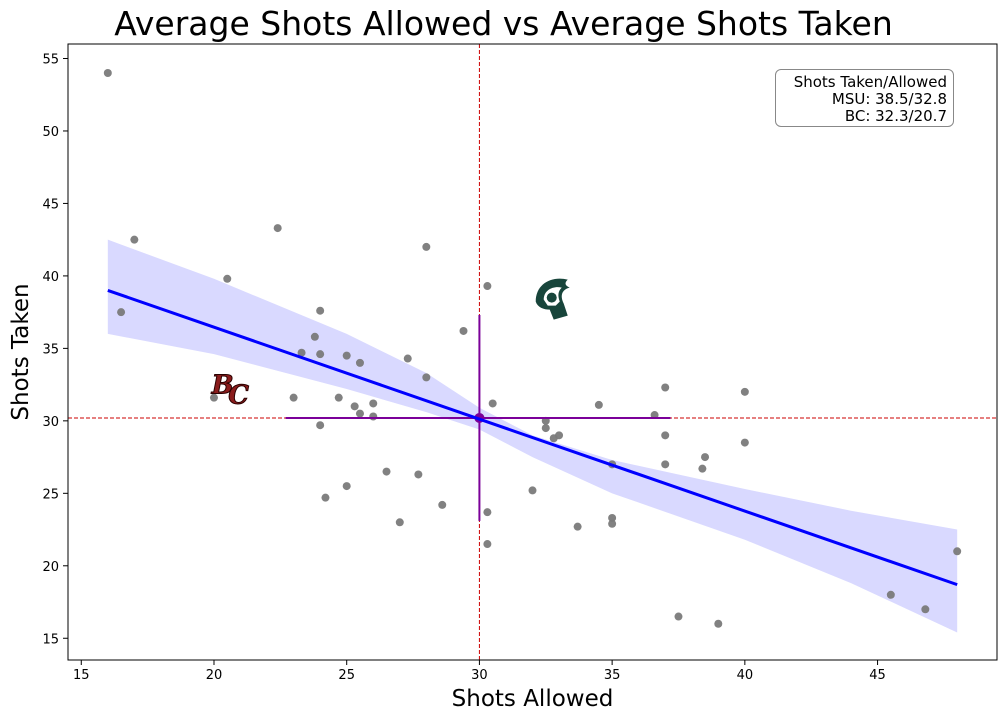  Describe the element at coordinates (479, 675) in the screenshot. I see `x-tick-label: 30` at that location.